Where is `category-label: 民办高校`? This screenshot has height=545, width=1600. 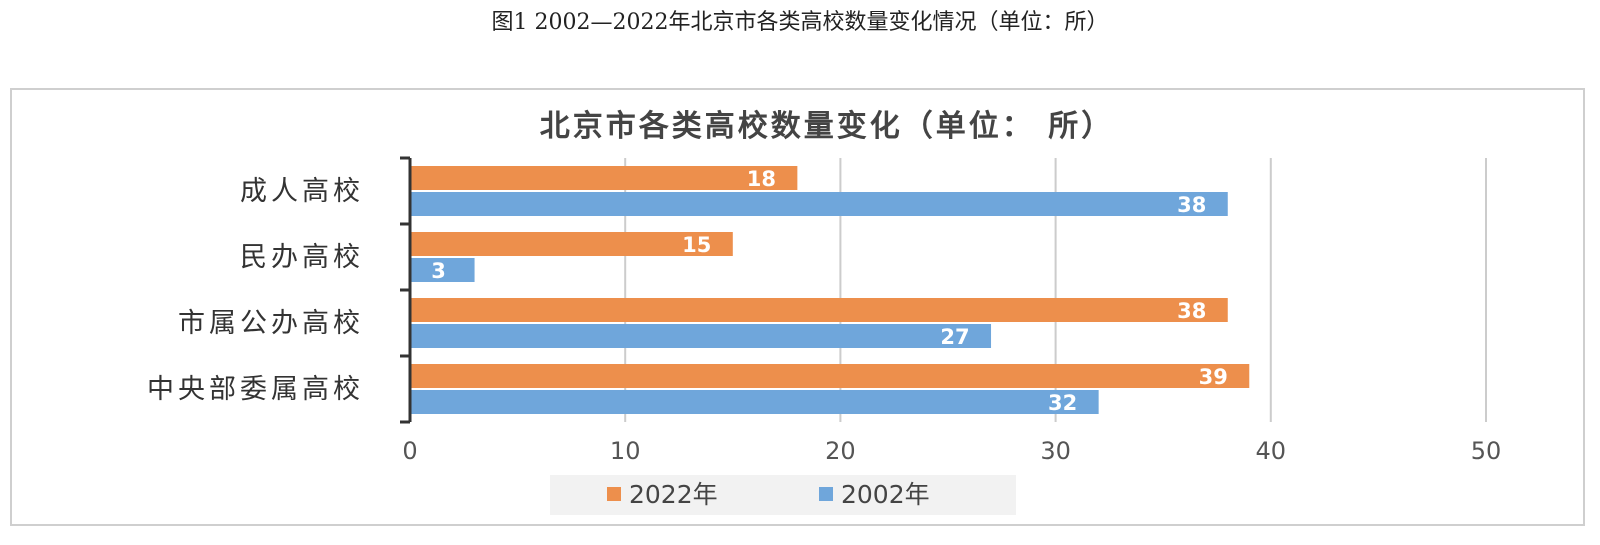 category-label: 民办高校 is located at coordinates (302, 257).